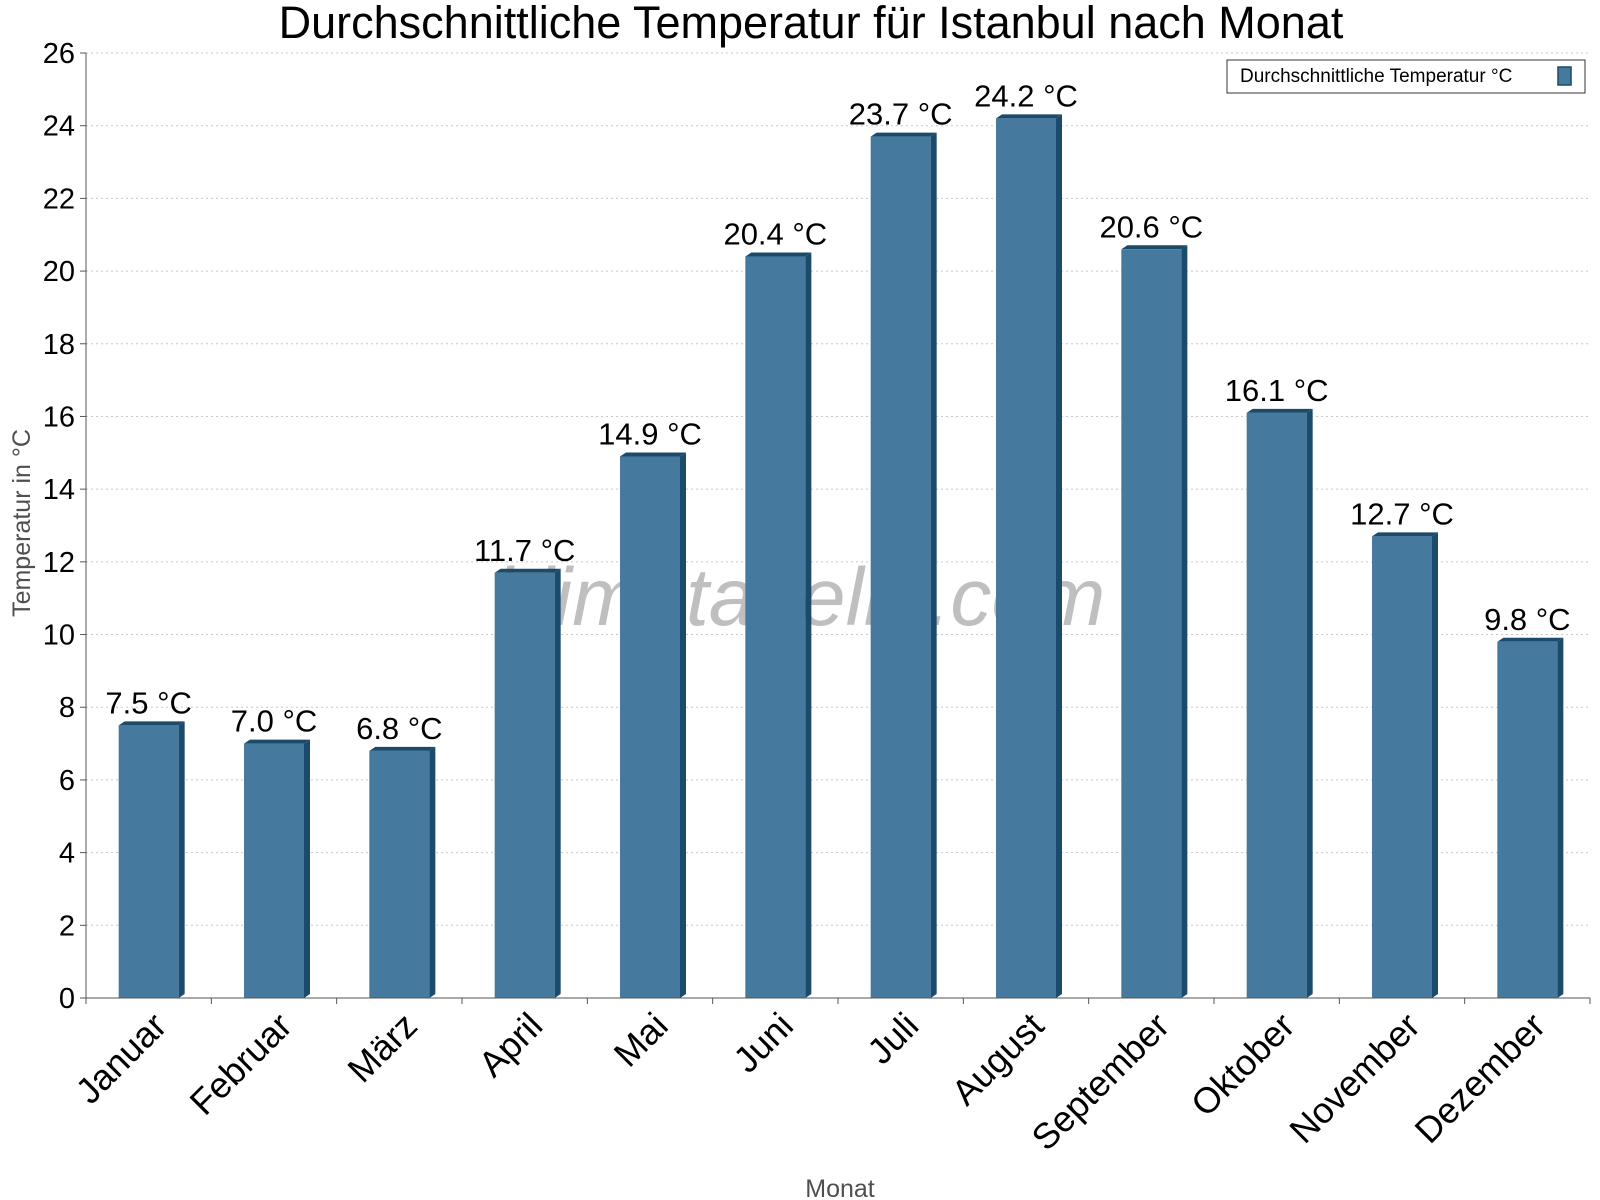 The width and height of the screenshot is (1600, 1200). I want to click on y-tick-label: 2, so click(67, 926).